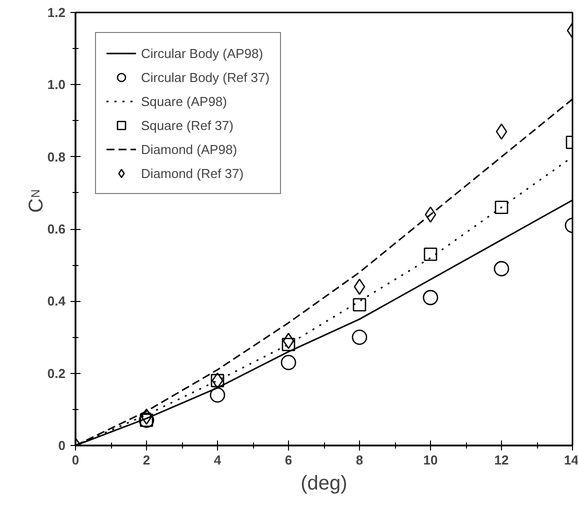 This screenshot has width=578, height=505. What do you see at coordinates (56, 373) in the screenshot?
I see `y-tick-label: 0.2` at bounding box center [56, 373].